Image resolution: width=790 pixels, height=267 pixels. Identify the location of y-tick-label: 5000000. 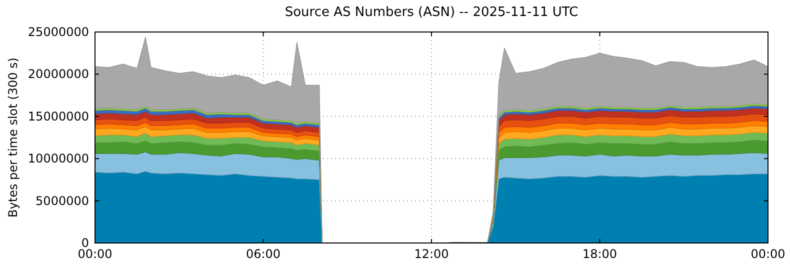
(62, 201).